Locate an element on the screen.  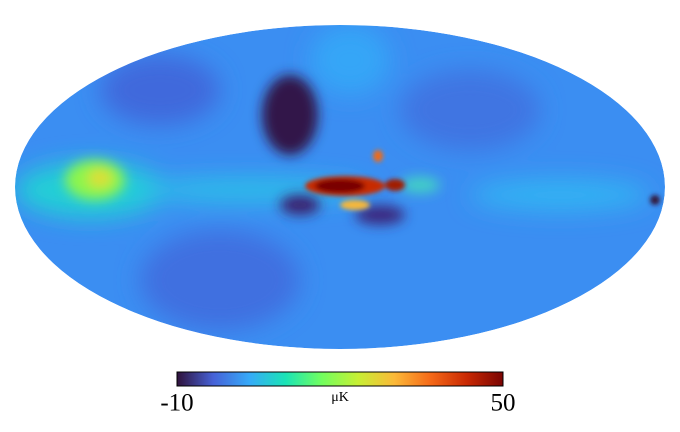
colorbar is located at coordinates (340, 379).